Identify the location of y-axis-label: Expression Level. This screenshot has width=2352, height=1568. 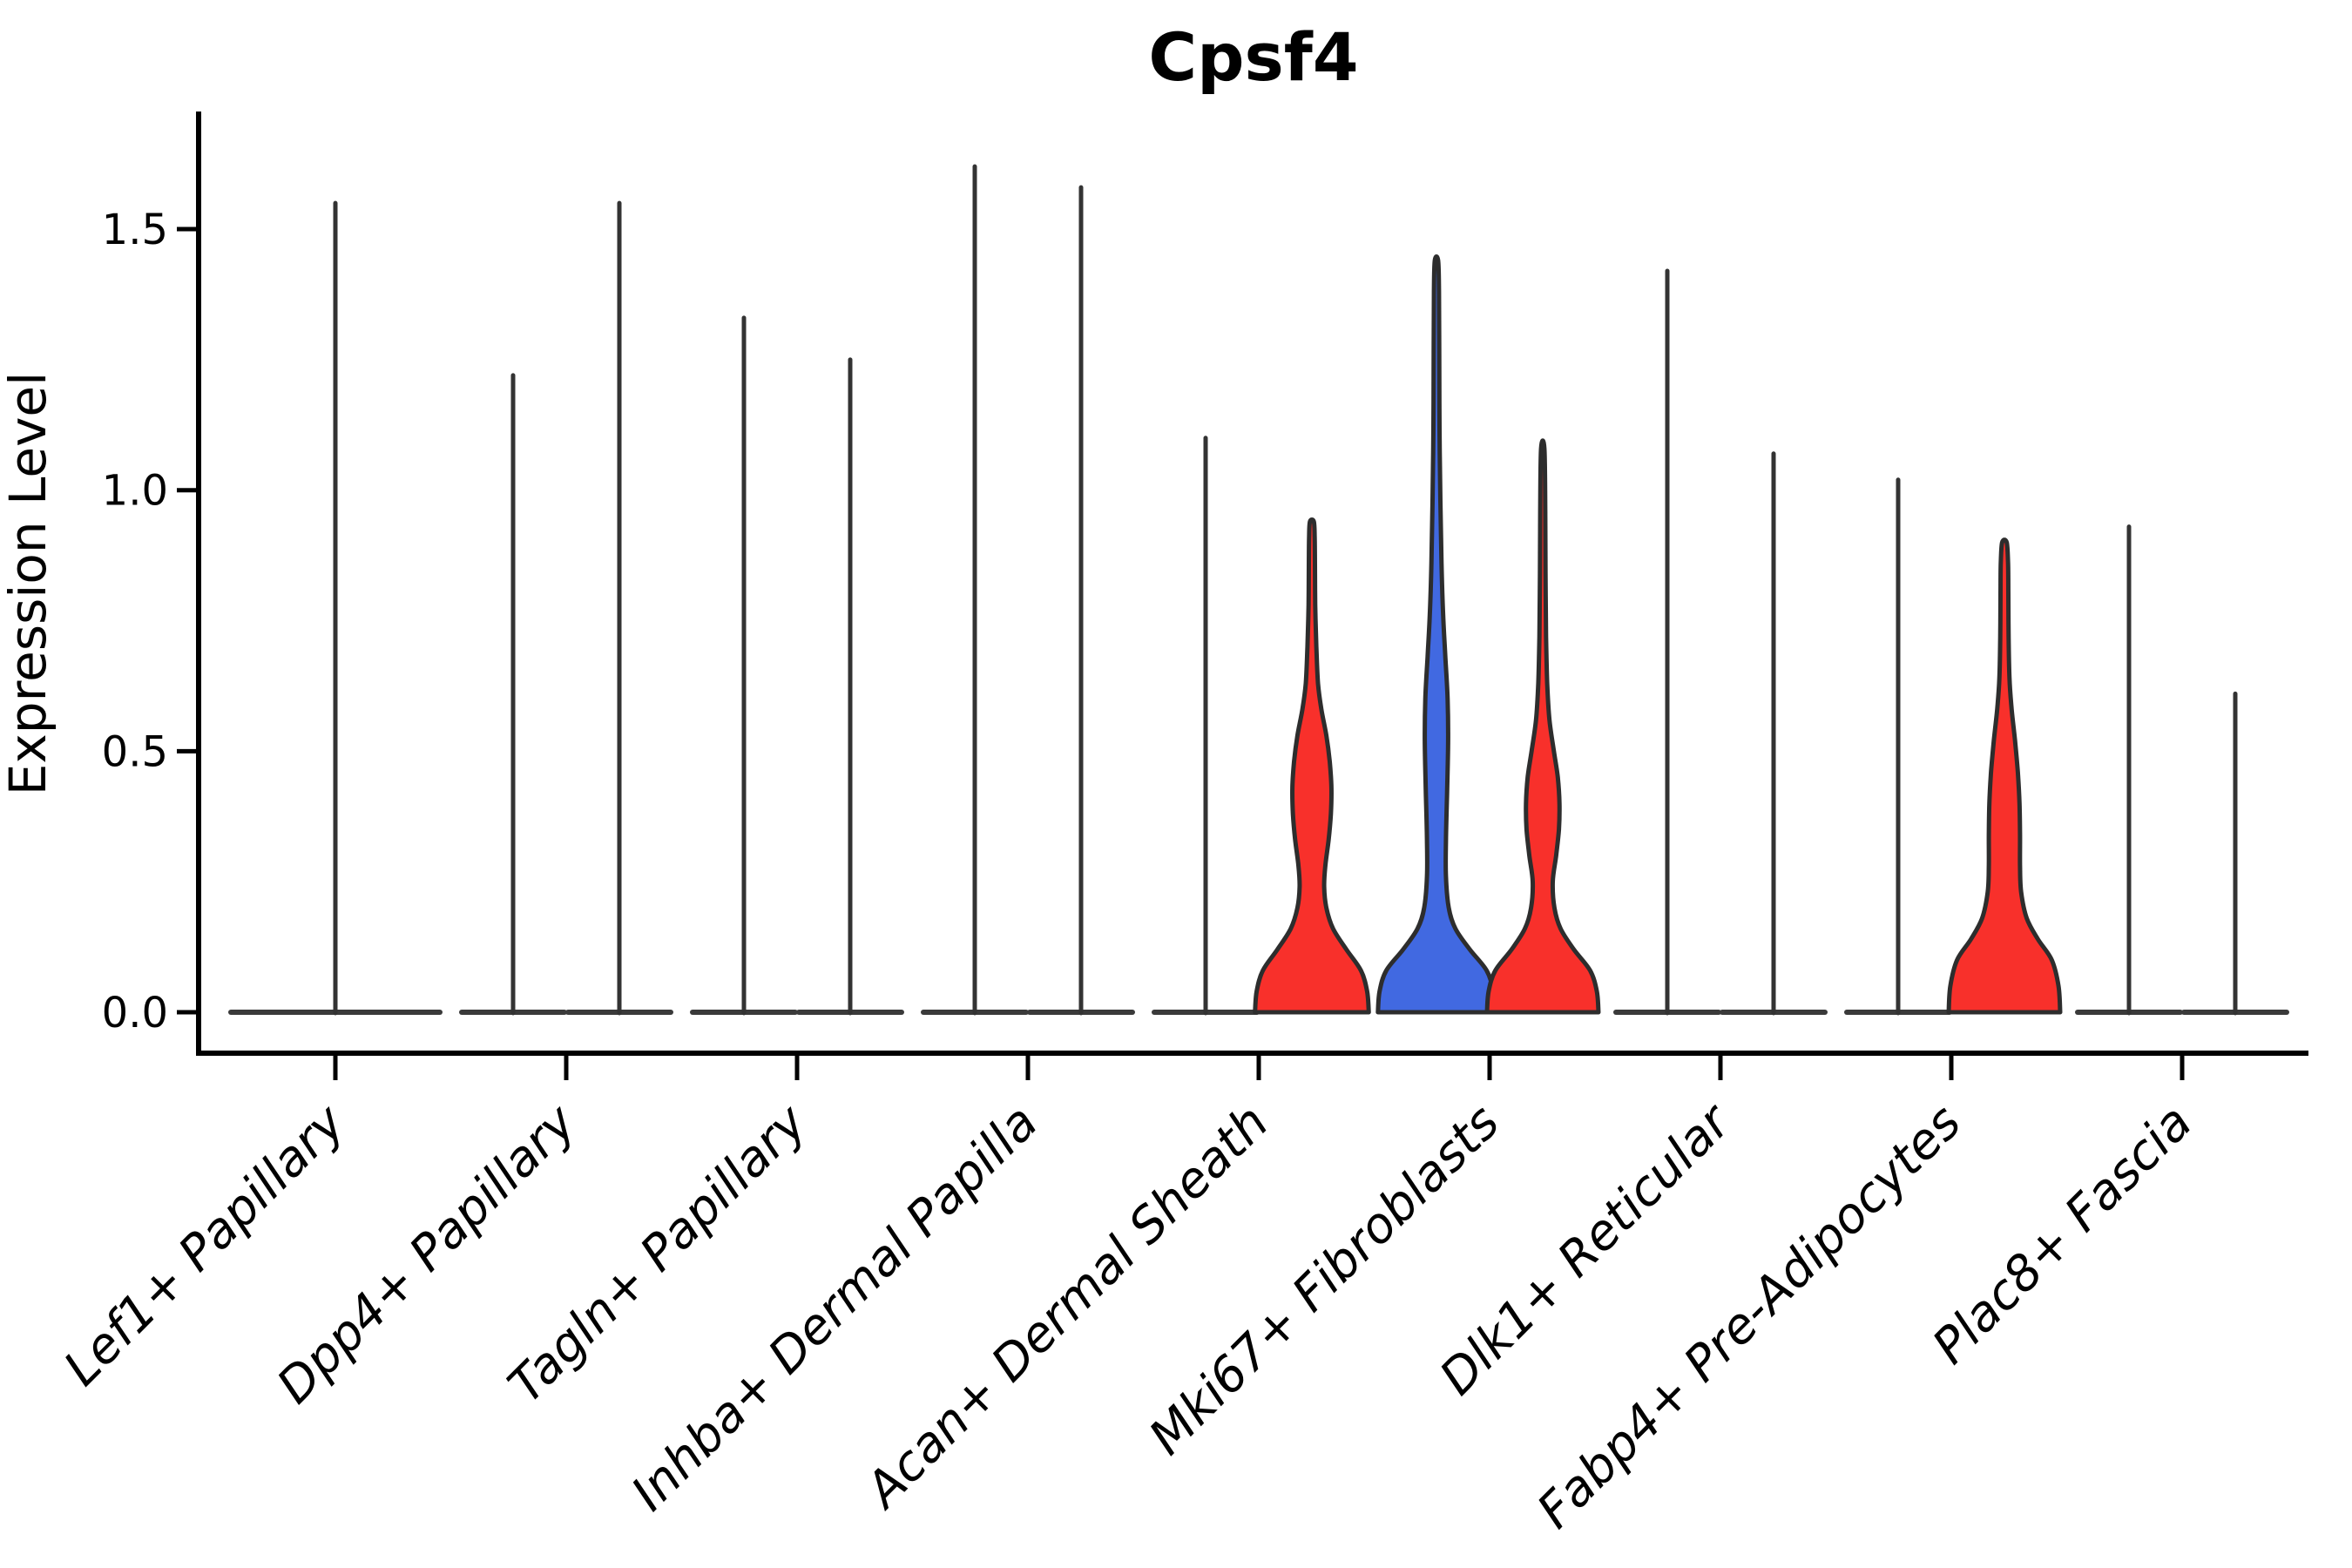
(28, 583).